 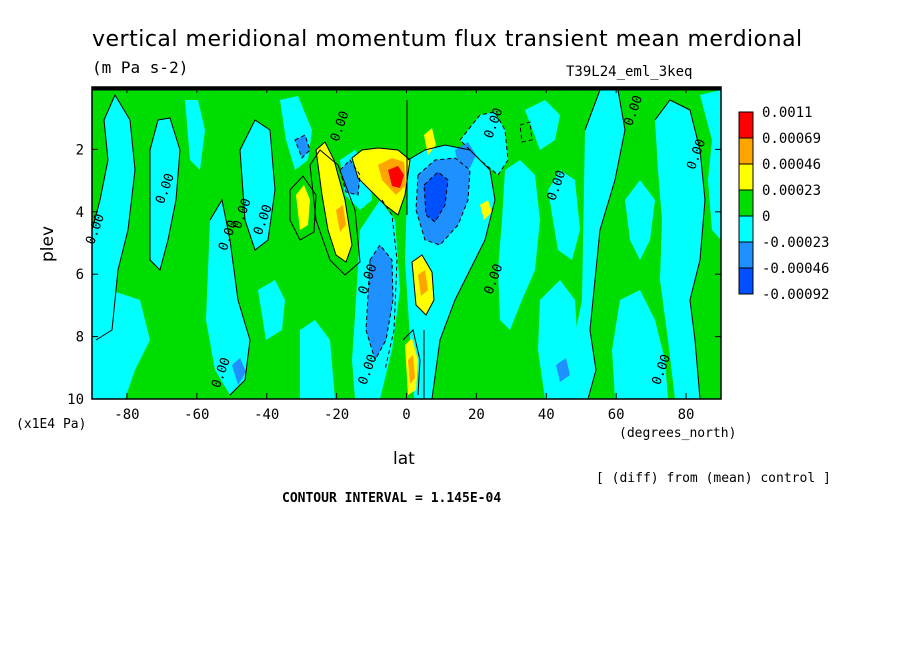 What do you see at coordinates (404, 459) in the screenshot?
I see `x-axis-label: lat` at bounding box center [404, 459].